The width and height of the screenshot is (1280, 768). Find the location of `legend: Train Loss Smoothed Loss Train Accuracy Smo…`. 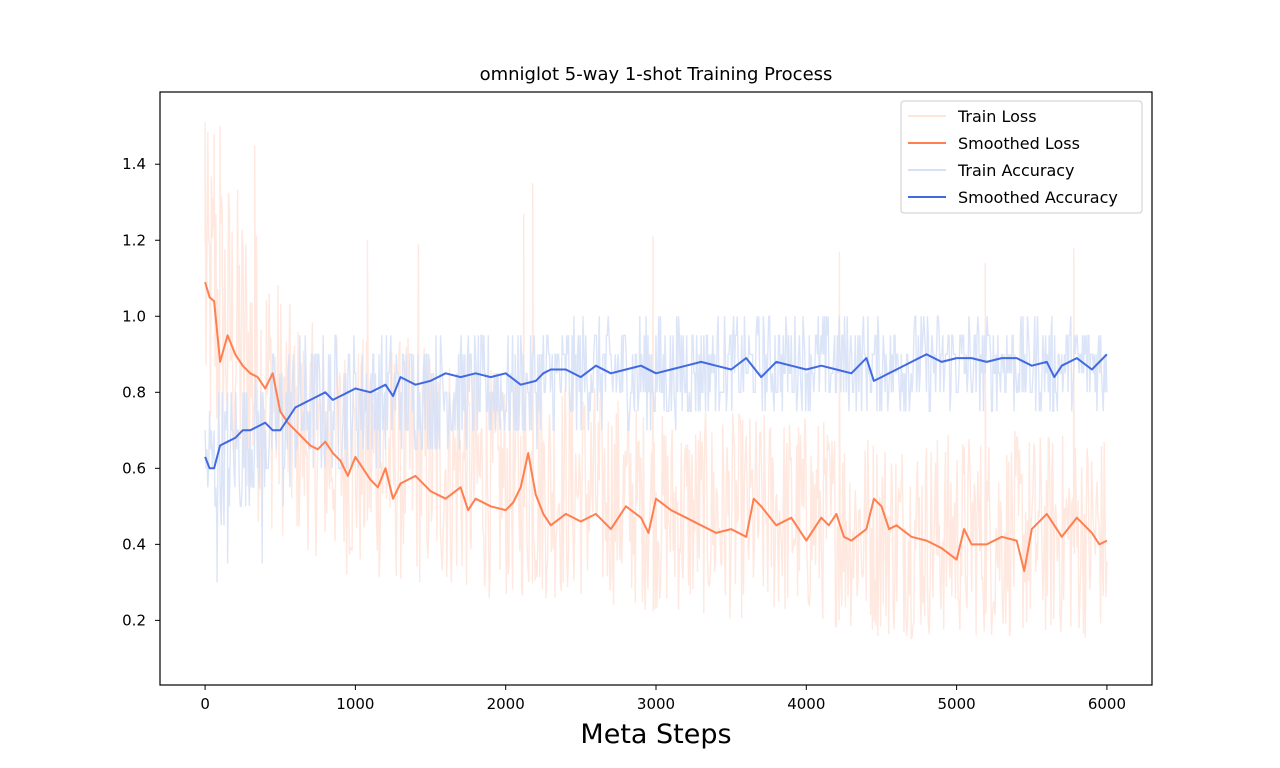

legend: Train Loss Smoothed Loss Train Accuracy Smo… is located at coordinates (1021, 157).